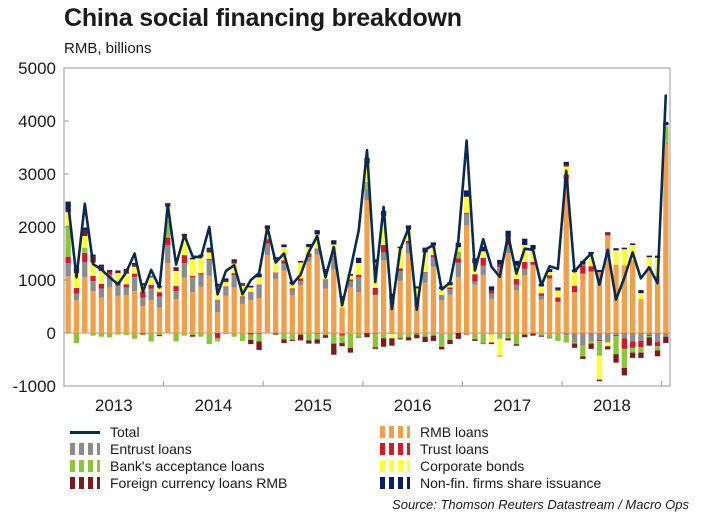 The height and width of the screenshot is (517, 703). I want to click on y-tick-label: 1000, so click(37, 280).